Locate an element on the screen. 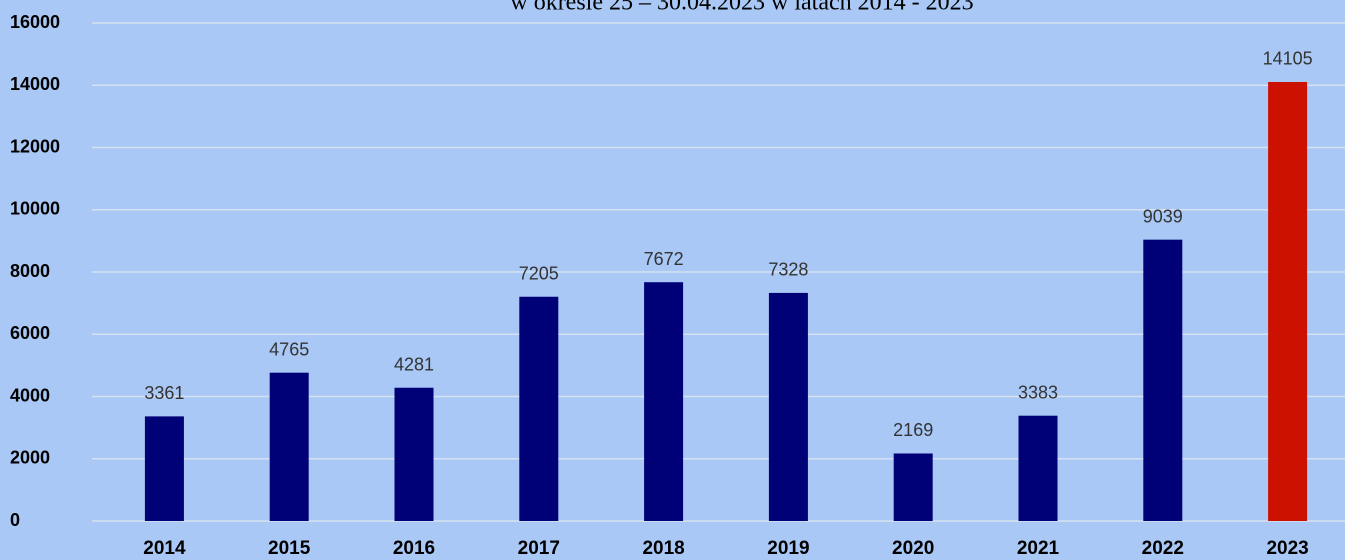 The image size is (1345, 560). data-label: 7672 is located at coordinates (664, 259).